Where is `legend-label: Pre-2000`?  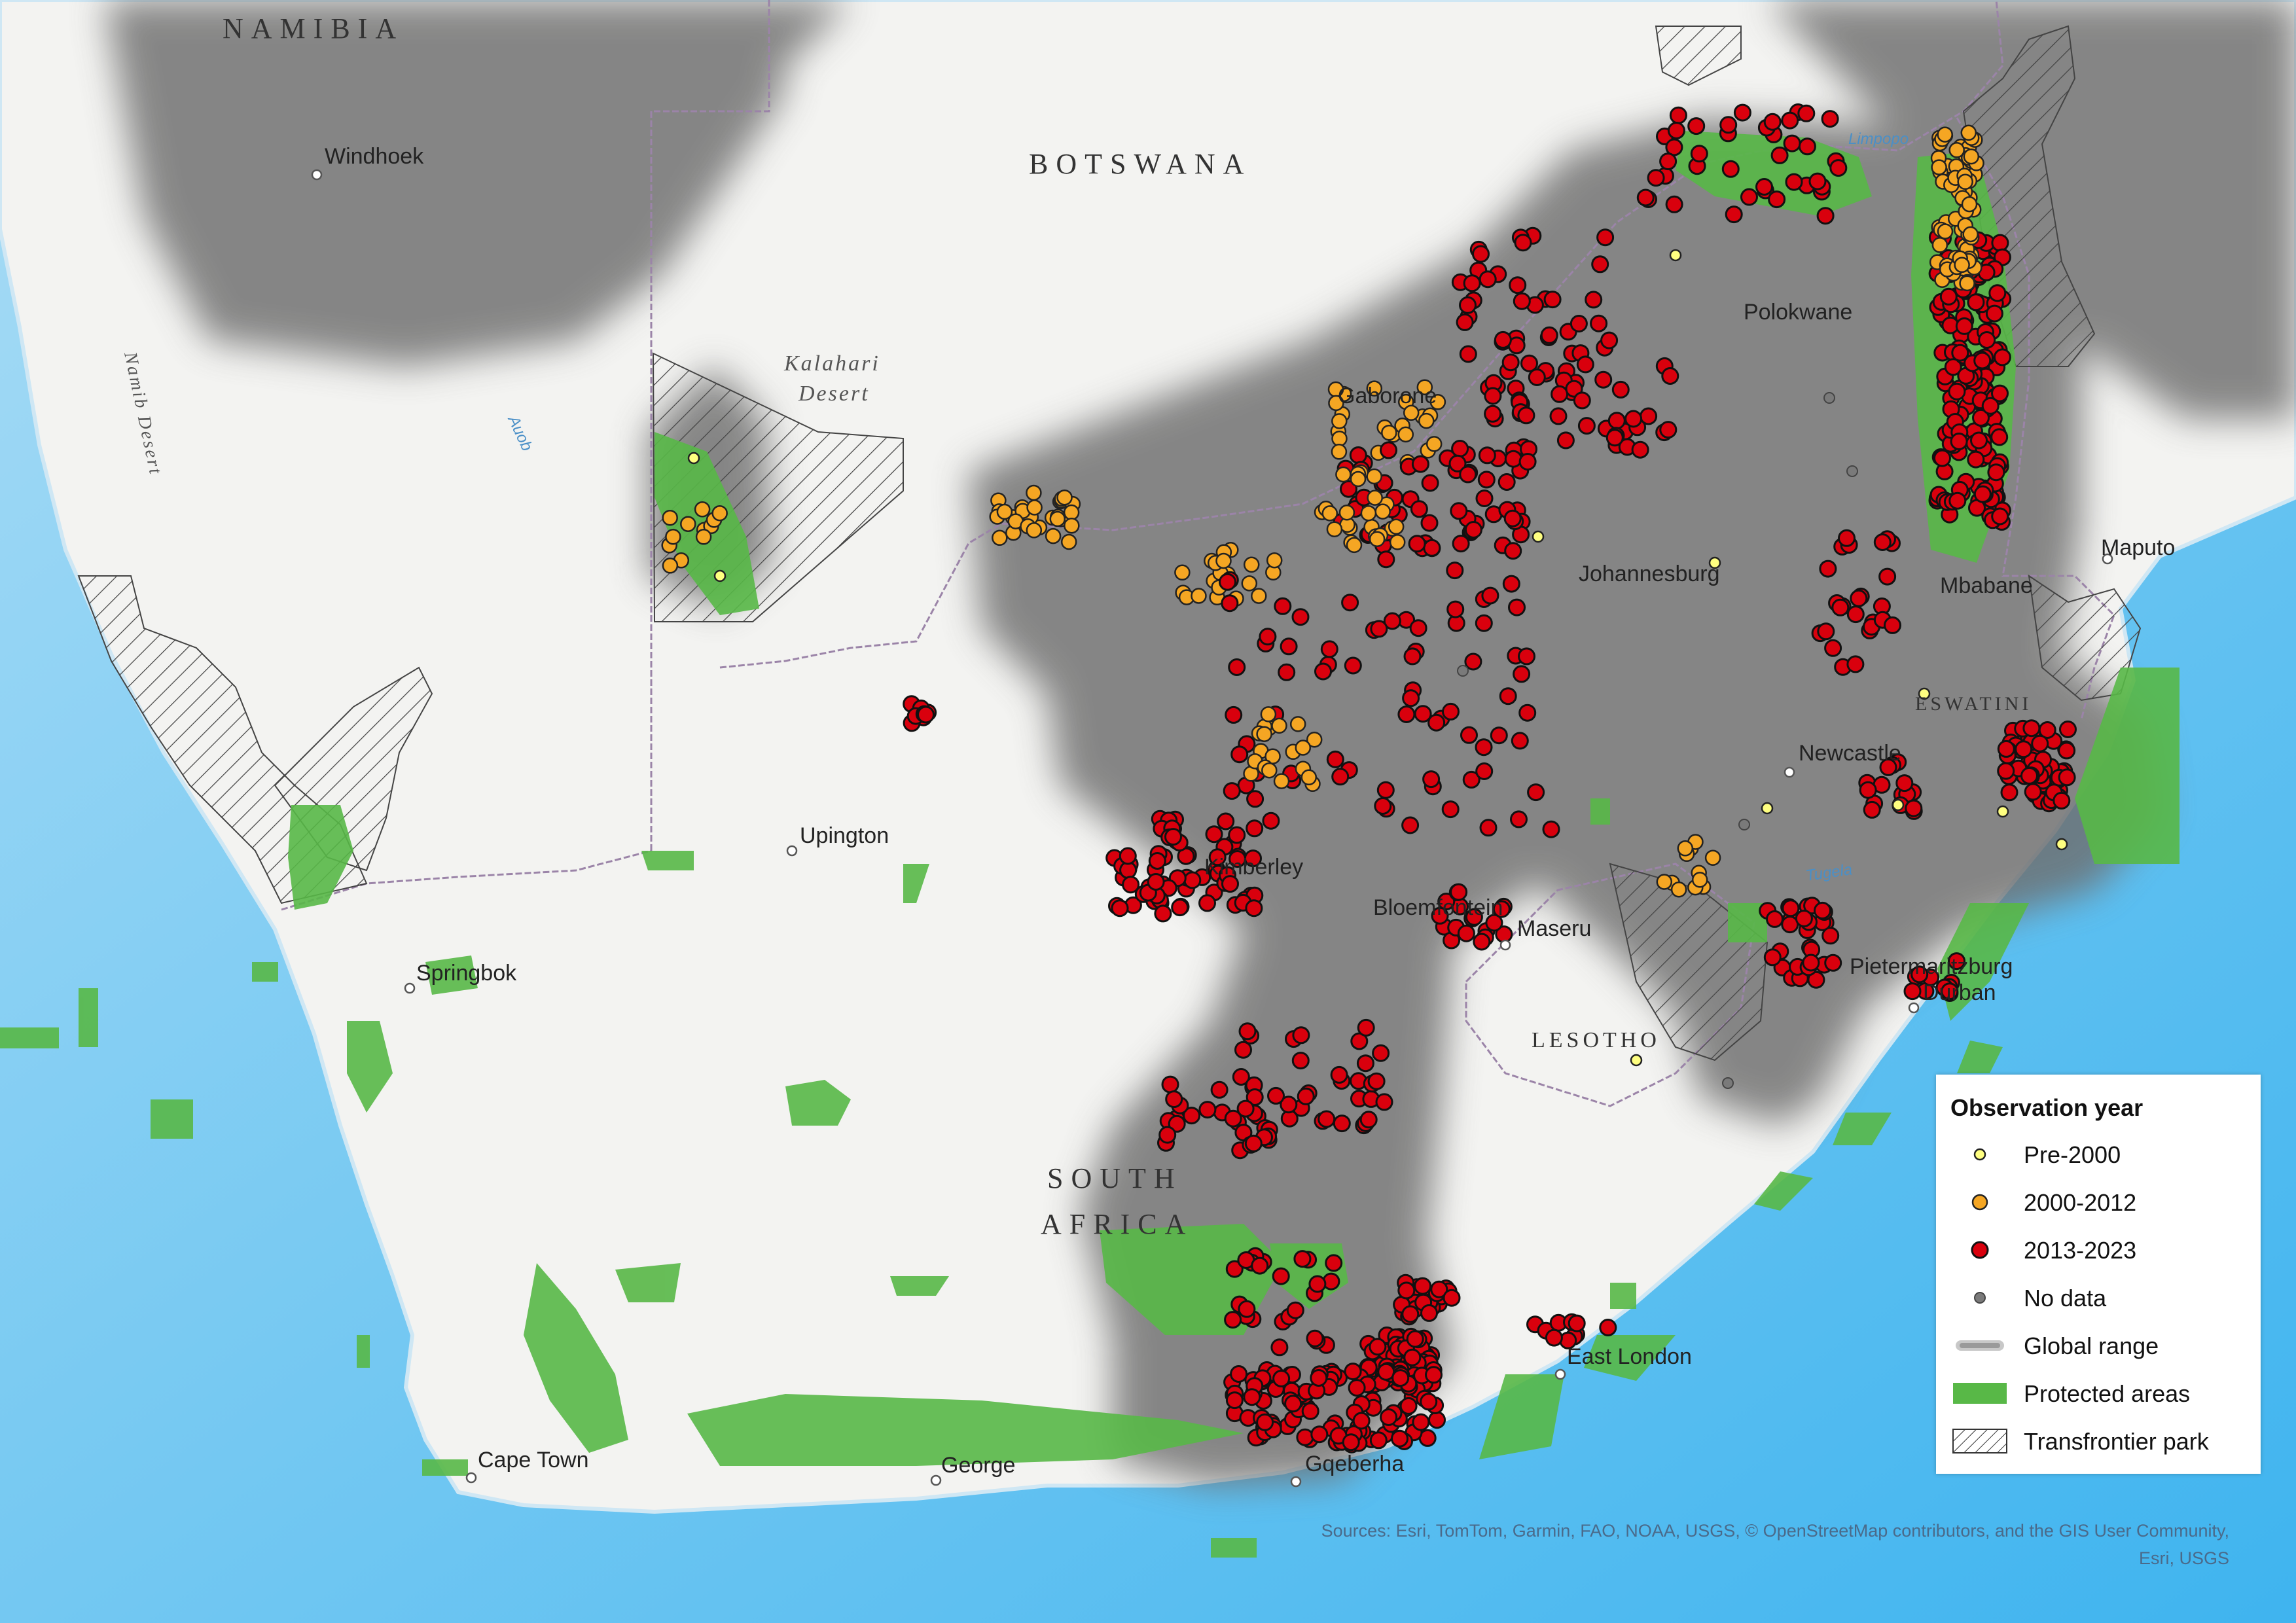 legend-label: Pre-2000 is located at coordinates (2072, 1154).